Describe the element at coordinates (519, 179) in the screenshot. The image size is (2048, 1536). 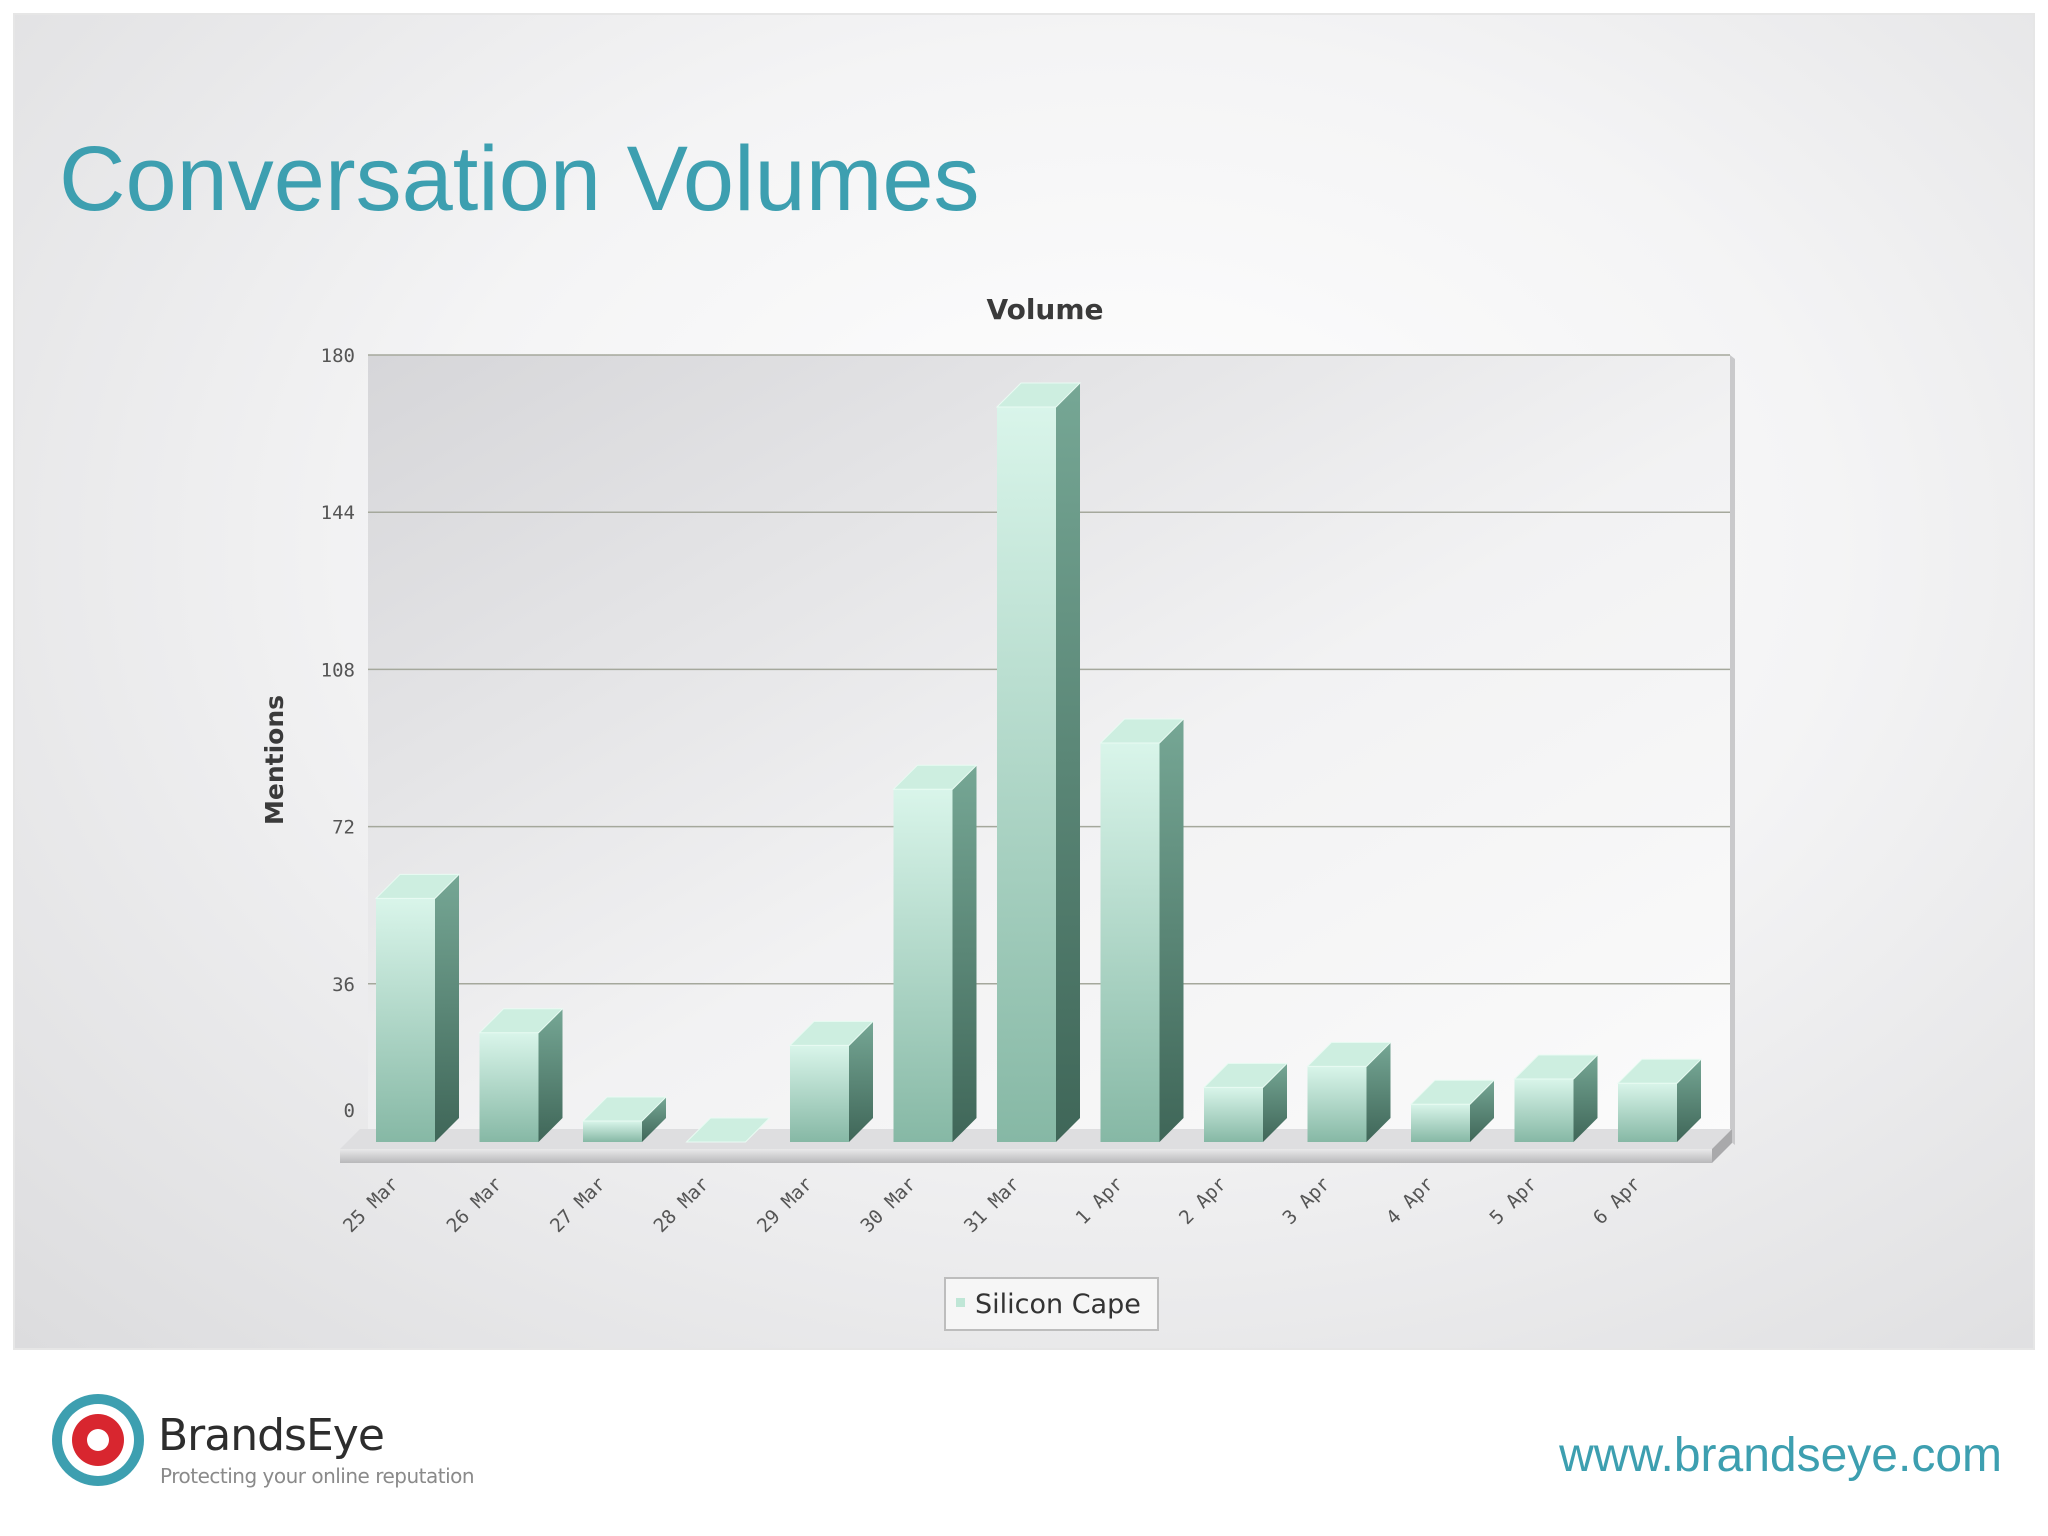
I see `slide-title: Conversation Volumes` at that location.